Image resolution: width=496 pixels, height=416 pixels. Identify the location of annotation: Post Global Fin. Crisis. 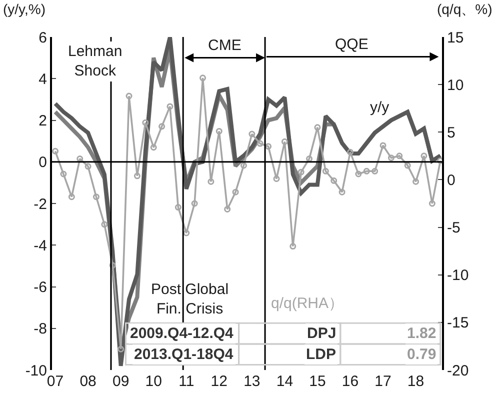
(190, 299).